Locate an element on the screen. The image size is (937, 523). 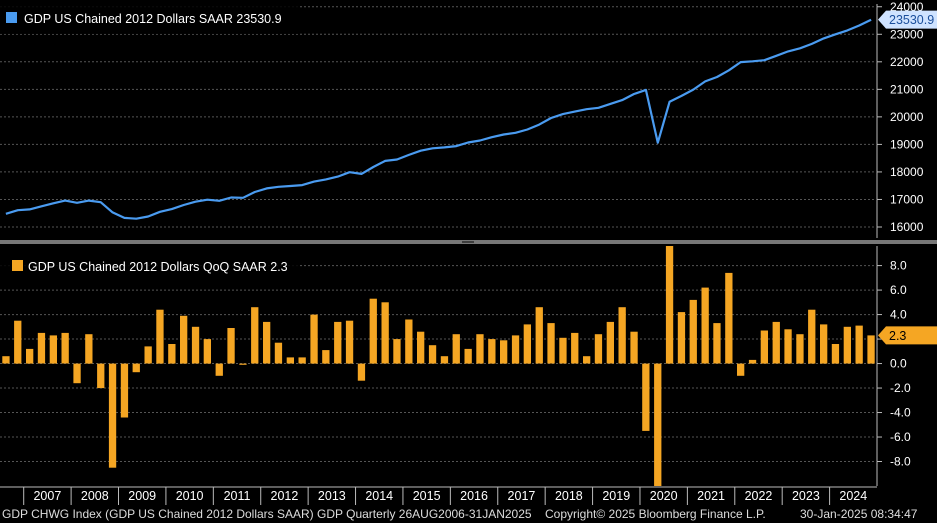
top-last-value-badge is located at coordinates (907, 19).